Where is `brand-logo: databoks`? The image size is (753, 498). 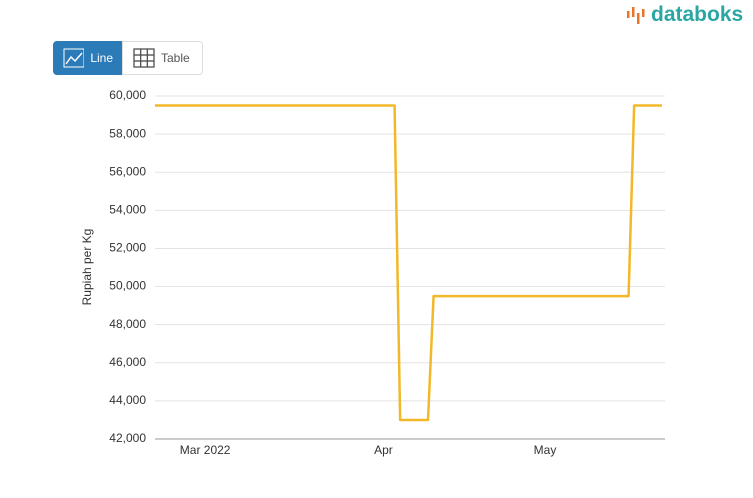 brand-logo: databoks is located at coordinates (684, 15).